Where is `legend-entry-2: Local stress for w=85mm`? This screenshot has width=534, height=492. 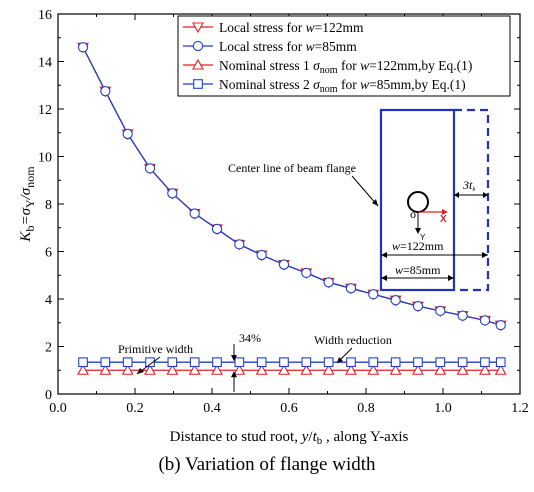 legend-entry-2: Local stress for w=85mm is located at coordinates (270, 46).